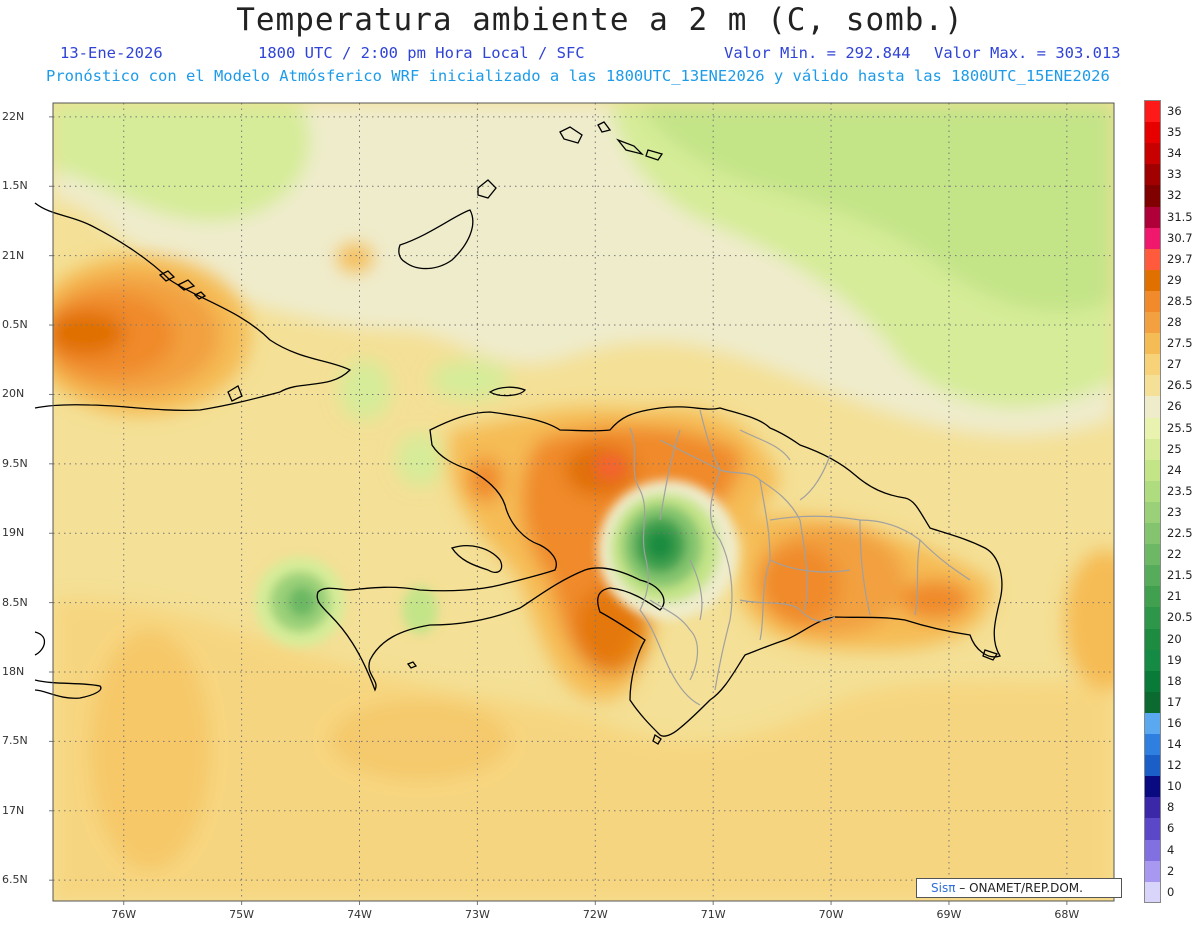 This screenshot has height=927, width=1200. What do you see at coordinates (713, 914) in the screenshot?
I see `lon-tick-label: 71W` at bounding box center [713, 914].